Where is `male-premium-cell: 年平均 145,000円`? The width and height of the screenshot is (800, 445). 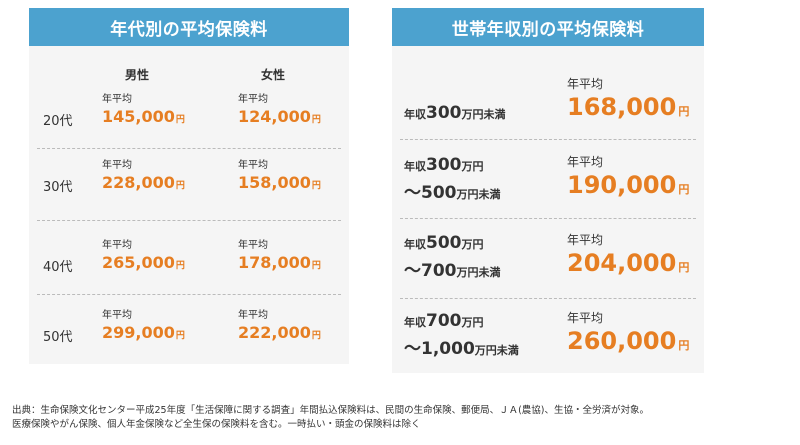 male-premium-cell: 年平均 145,000円 is located at coordinates (143, 111).